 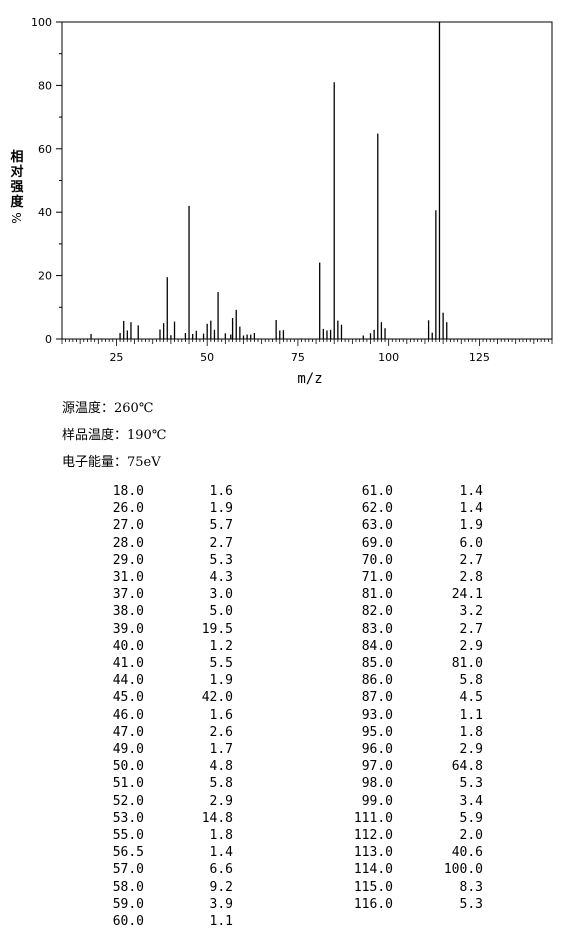 I want to click on table-mz-cell: 59.0, so click(x=128, y=904).